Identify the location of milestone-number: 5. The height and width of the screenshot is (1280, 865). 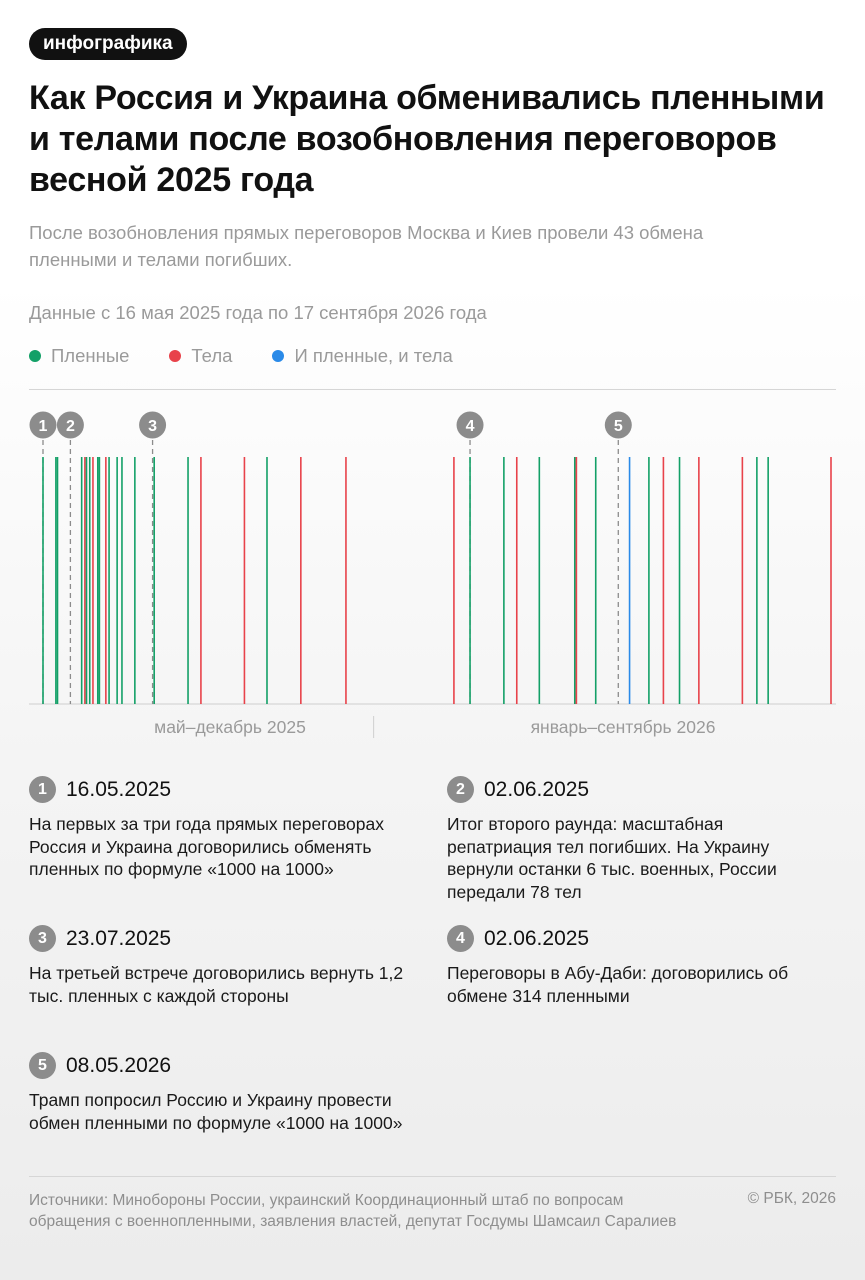
(618, 426).